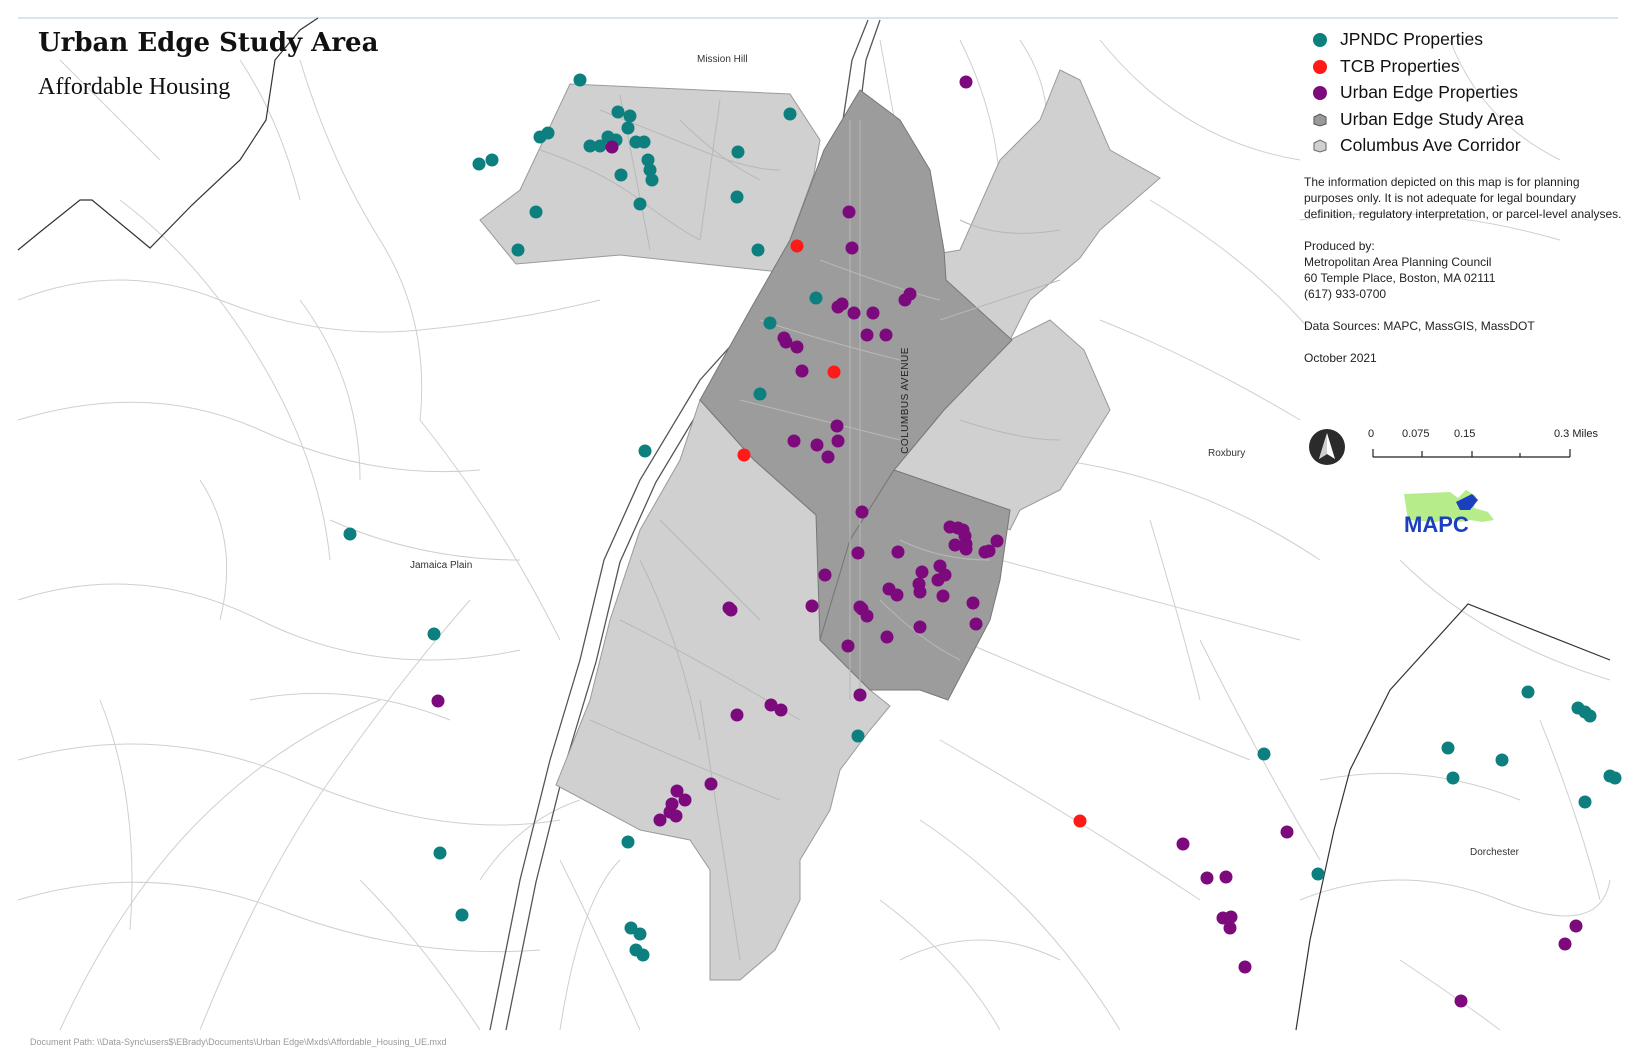 The width and height of the screenshot is (1632, 1056). I want to click on scale-tick-label: 0.15, so click(1465, 434).